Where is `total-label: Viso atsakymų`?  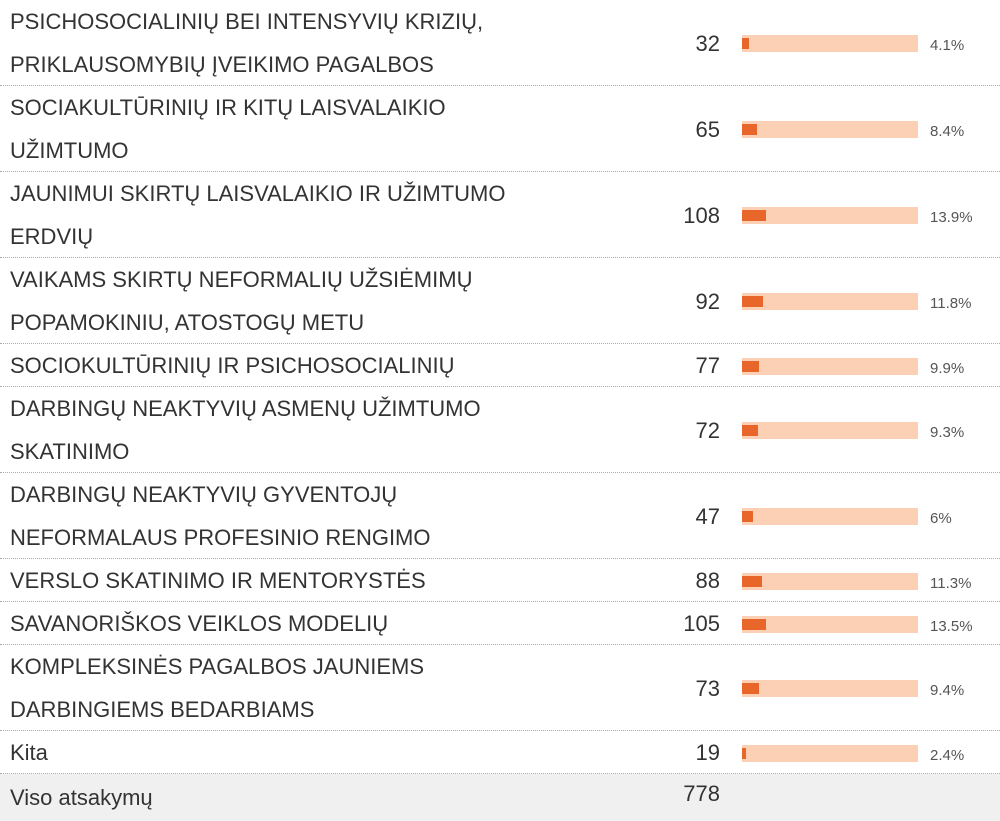 total-label: Viso atsakymų is located at coordinates (81, 797).